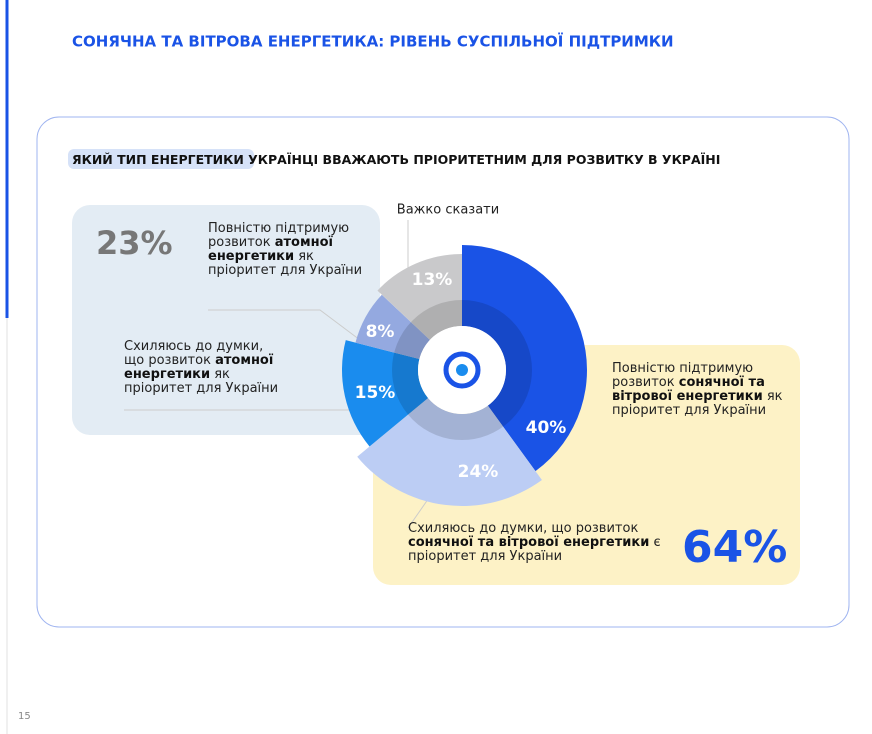  I want to click on value-label: 15%, so click(375, 393).